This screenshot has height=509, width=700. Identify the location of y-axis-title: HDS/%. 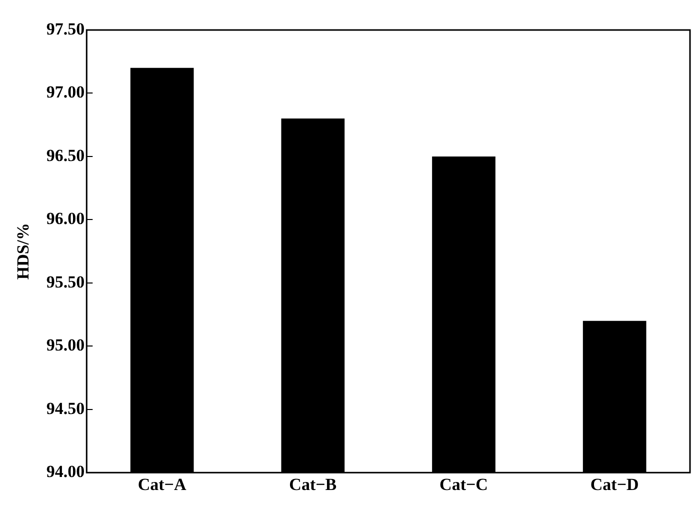
(23, 251).